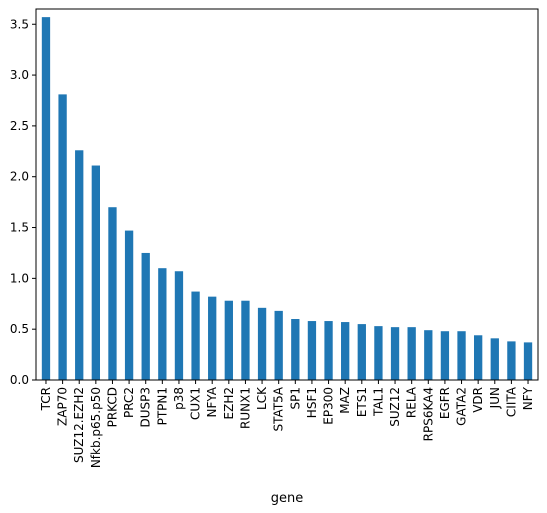  I want to click on bar-RPS6KA4, so click(428, 355).